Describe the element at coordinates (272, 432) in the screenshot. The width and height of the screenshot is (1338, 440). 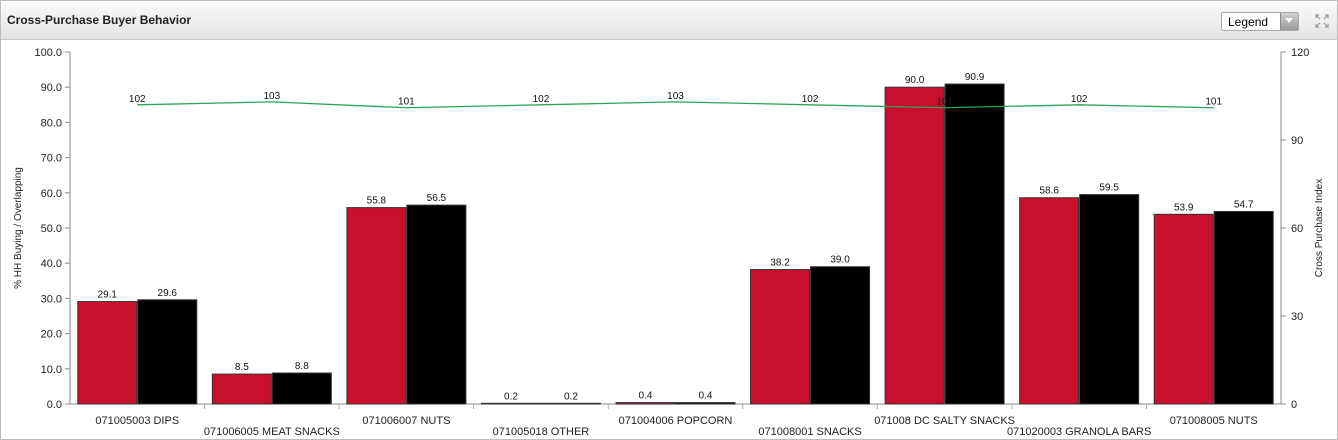
I see `x-tick-label: 071006005 MEAT SNACKS` at that location.